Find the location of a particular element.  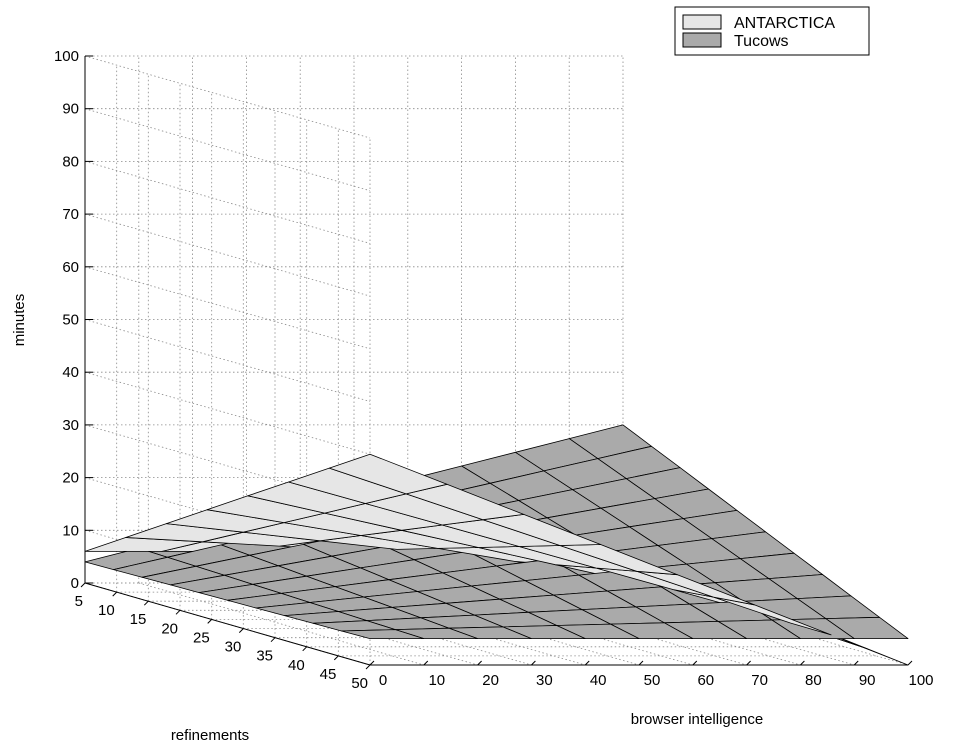

z-tick-label: 0 is located at coordinates (75, 583).